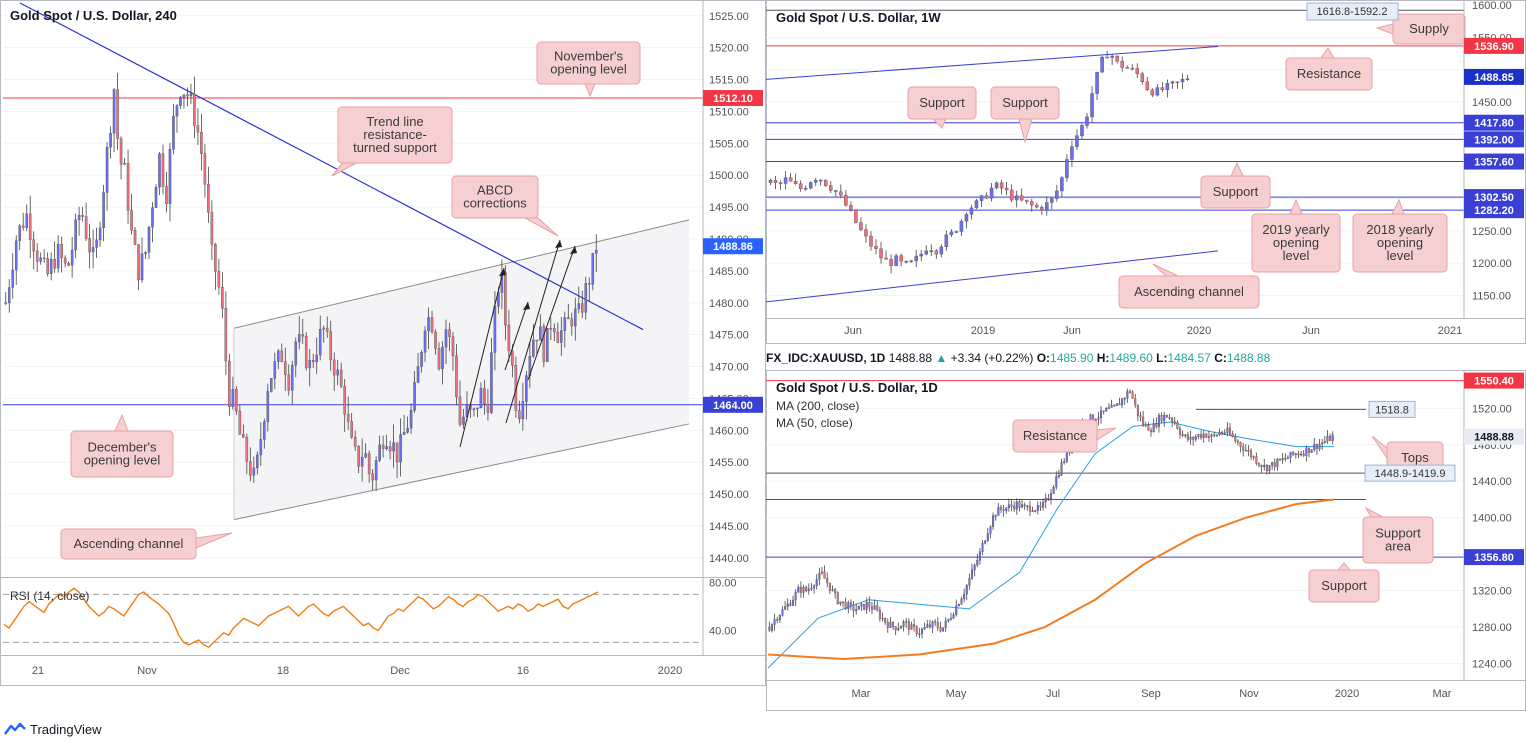 This screenshot has height=743, width=1526. I want to click on y-tick-label: 1475.00, so click(729, 336).